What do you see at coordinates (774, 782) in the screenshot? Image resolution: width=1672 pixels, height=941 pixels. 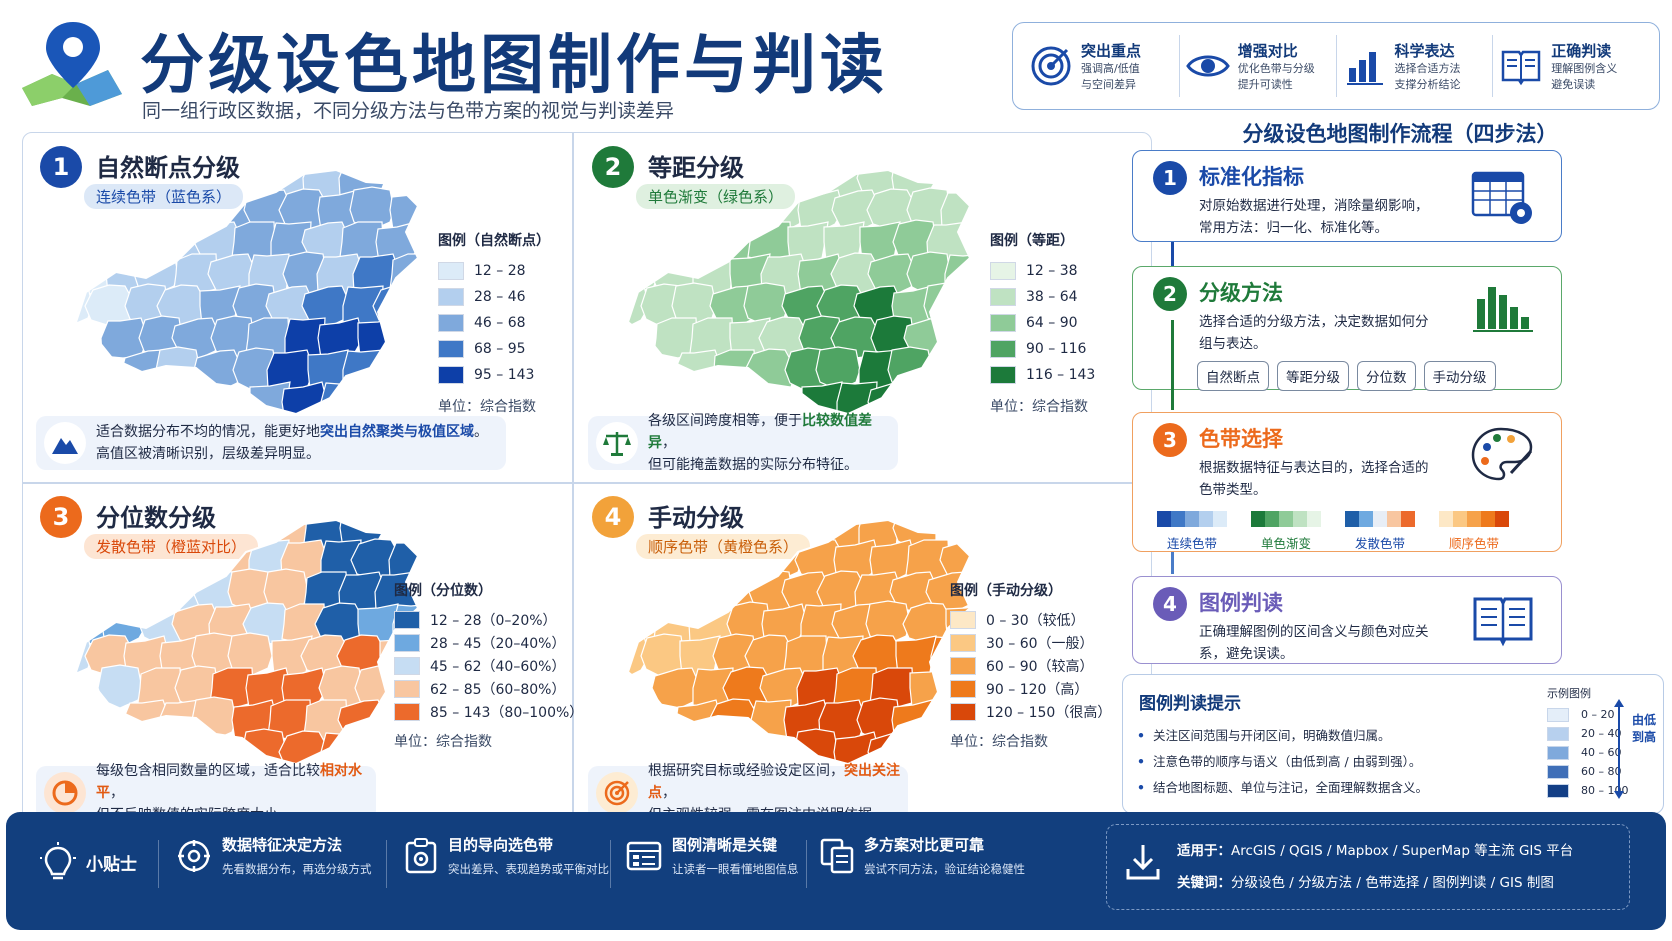 I see `note-highlight: 突出关注点` at bounding box center [774, 782].